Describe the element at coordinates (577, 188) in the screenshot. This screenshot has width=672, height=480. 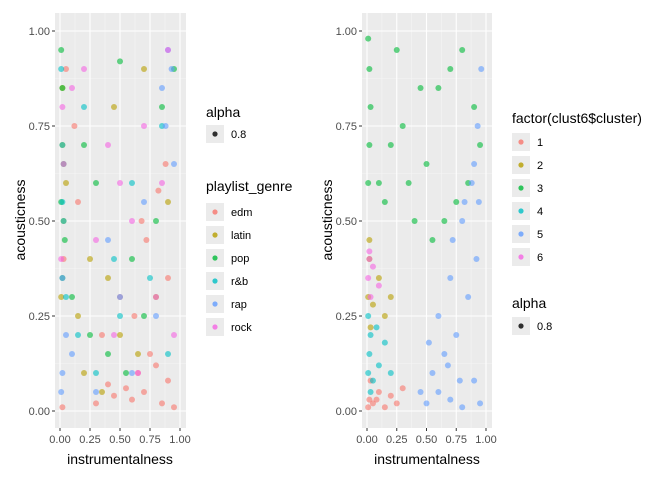
I see `legend-groups: factor(clust6$cluster) 1 2 3 4 5 6` at that location.